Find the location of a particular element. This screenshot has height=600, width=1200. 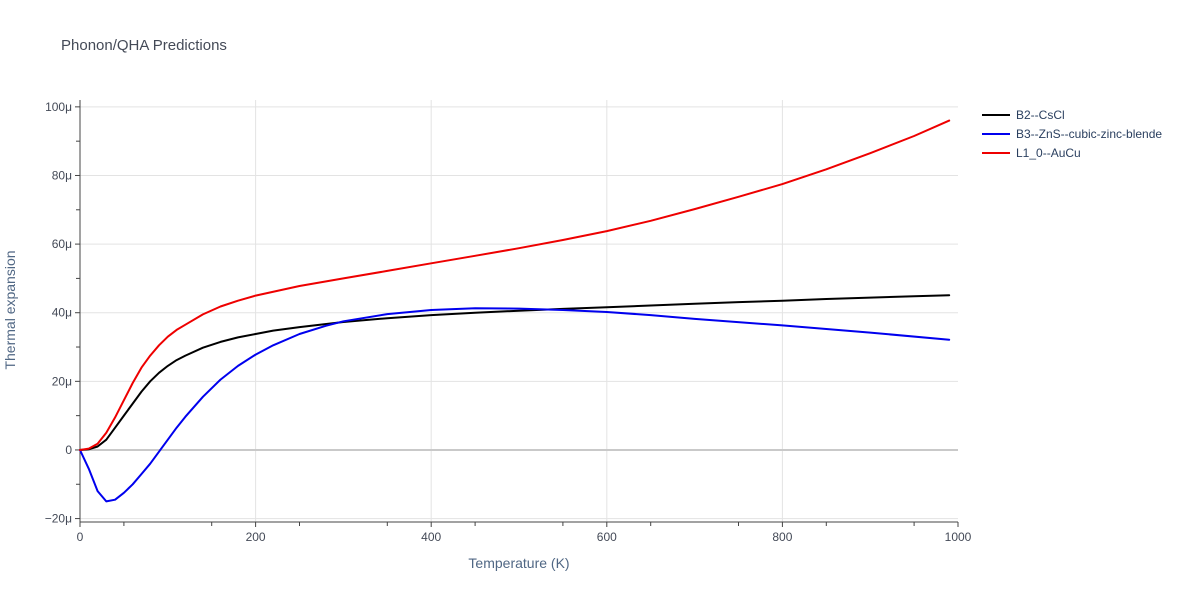

y-tick-label: 0 is located at coordinates (68, 450).